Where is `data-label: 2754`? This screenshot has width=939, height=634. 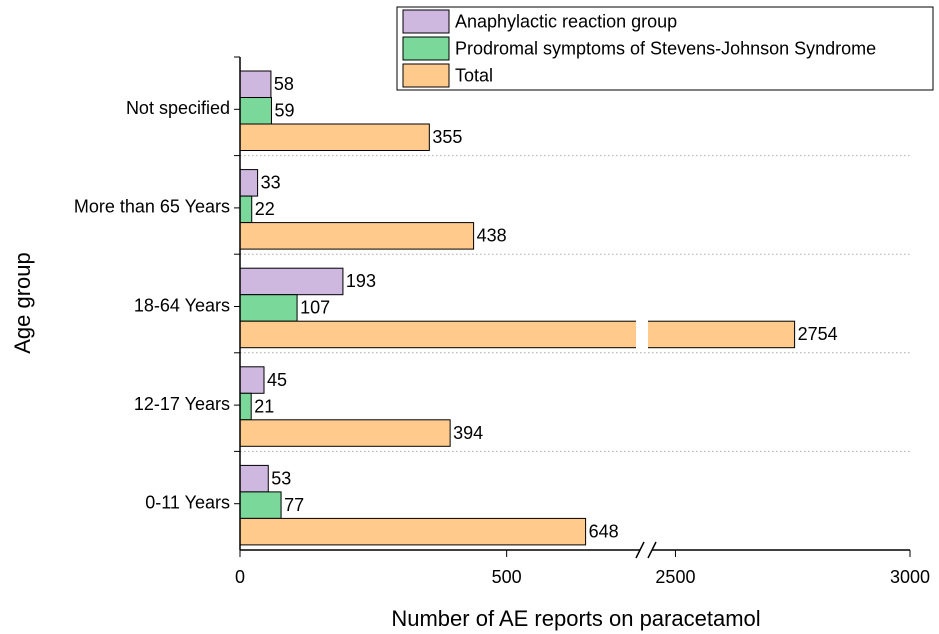 data-label: 2754 is located at coordinates (818, 334).